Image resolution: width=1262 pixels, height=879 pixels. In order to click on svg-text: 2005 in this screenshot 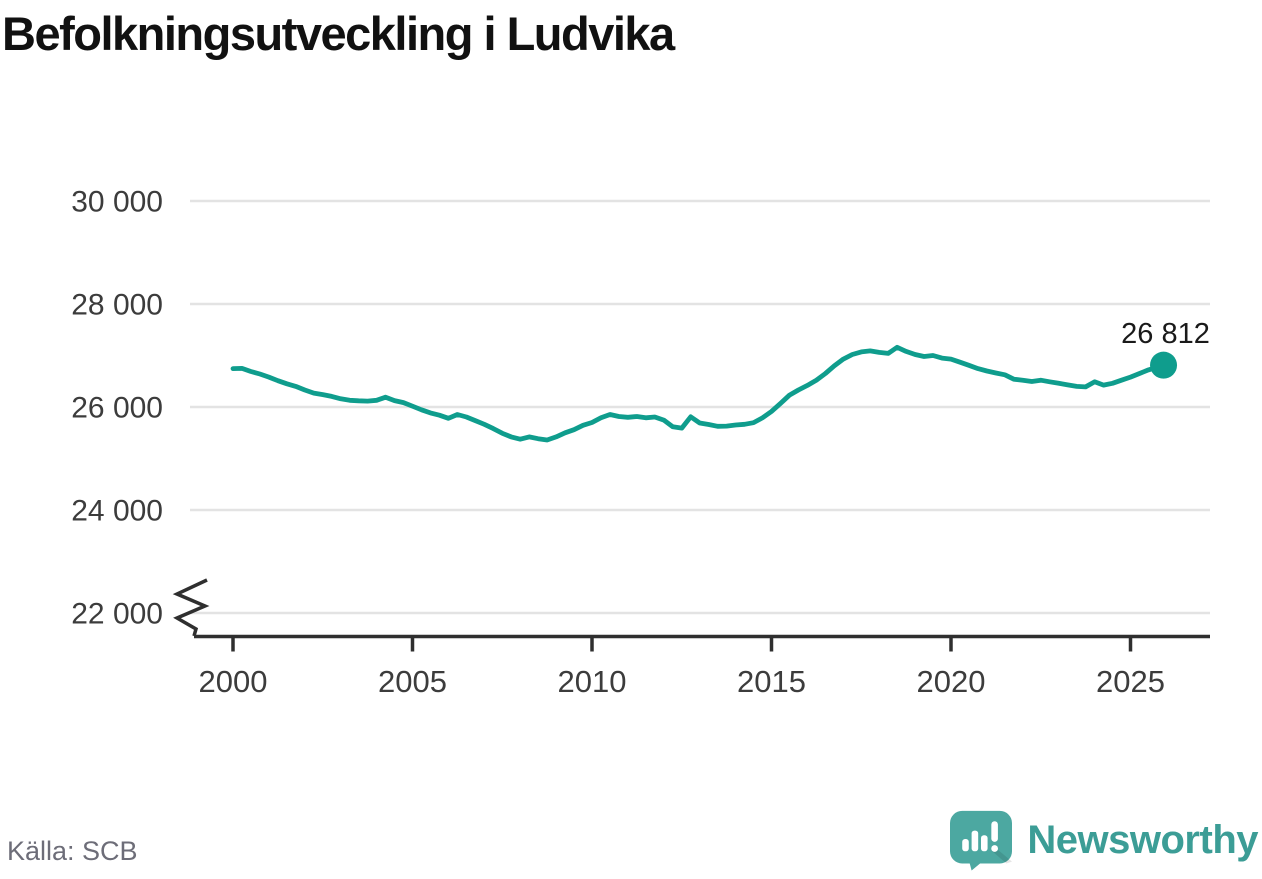, I will do `click(412, 681)`.